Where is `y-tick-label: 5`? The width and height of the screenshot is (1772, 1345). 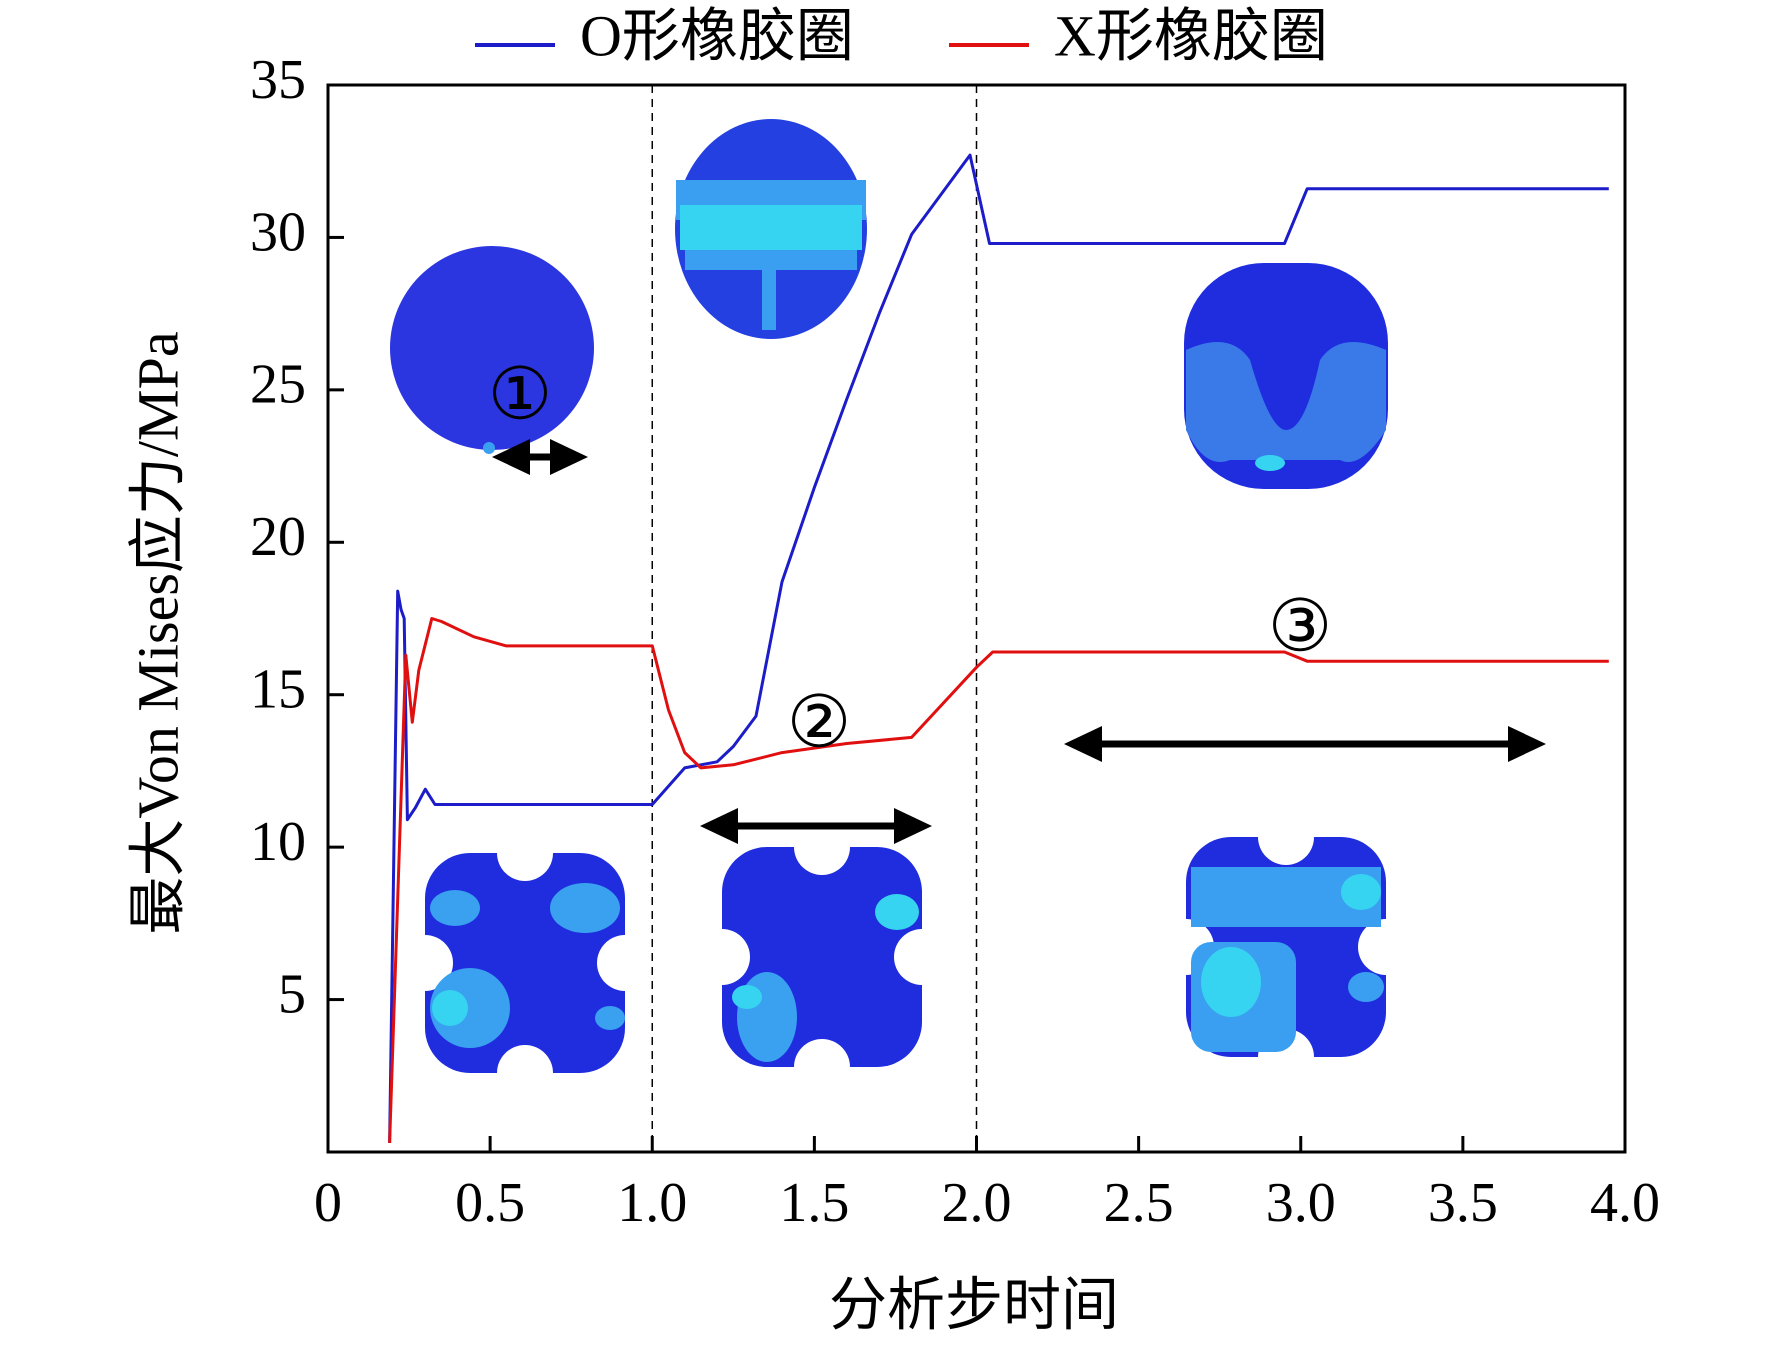
y-tick-label: 5 is located at coordinates (292, 994).